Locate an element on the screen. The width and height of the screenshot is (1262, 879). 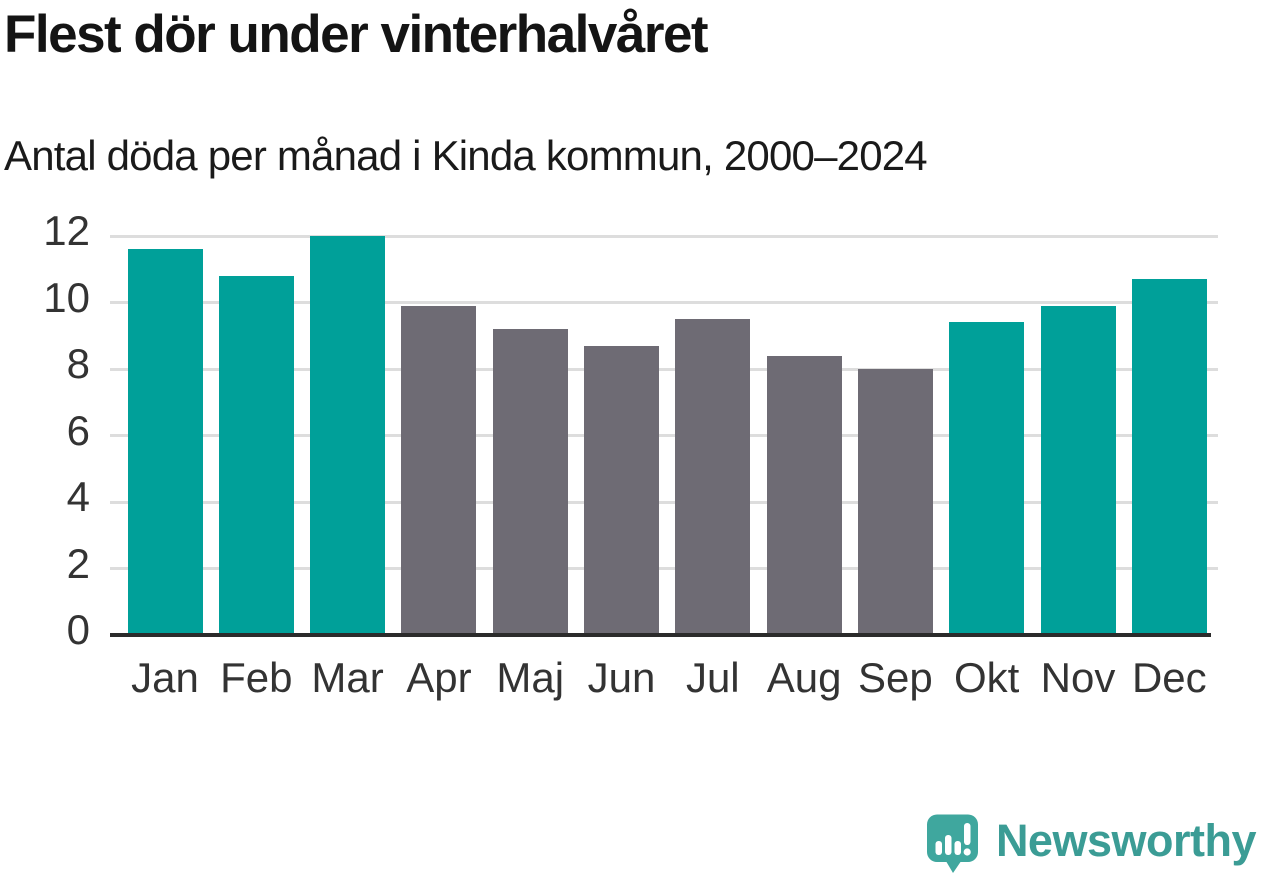
x-axis-tick-label-maj: Maj is located at coordinates (530, 677).